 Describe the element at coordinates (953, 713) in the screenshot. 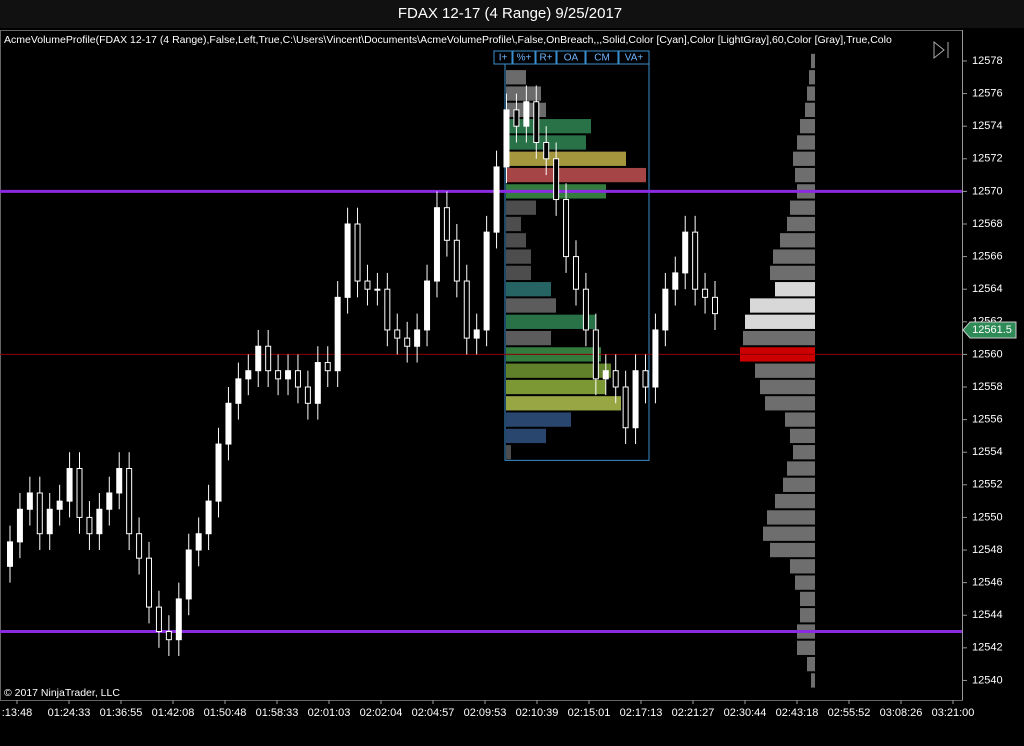

I see `x-tick-label: 03:21:00` at that location.